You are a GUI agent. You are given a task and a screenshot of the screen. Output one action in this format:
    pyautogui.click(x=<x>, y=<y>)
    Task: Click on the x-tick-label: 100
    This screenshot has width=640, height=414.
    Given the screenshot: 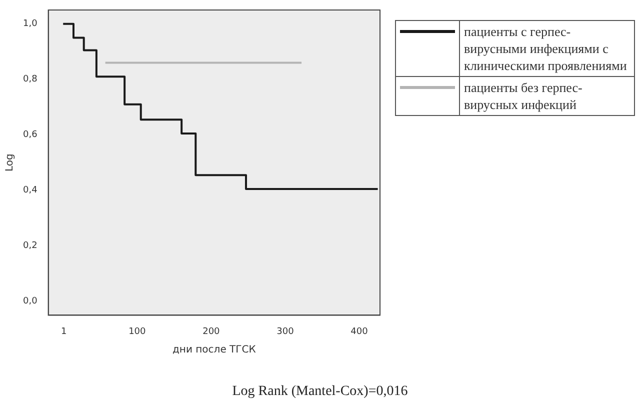 What is the action you would take?
    pyautogui.click(x=137, y=331)
    